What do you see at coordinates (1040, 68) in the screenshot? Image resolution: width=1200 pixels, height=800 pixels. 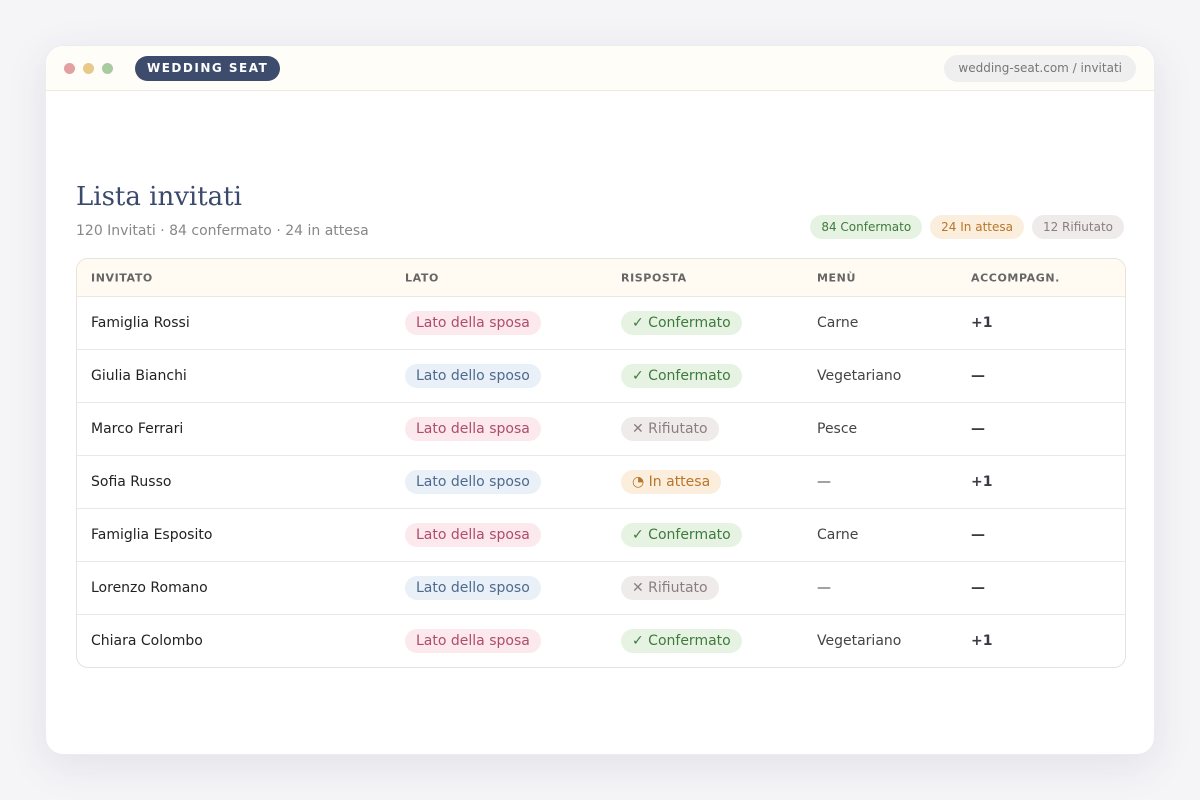 I see `url: wedding-seat.com / invitati` at bounding box center [1040, 68].